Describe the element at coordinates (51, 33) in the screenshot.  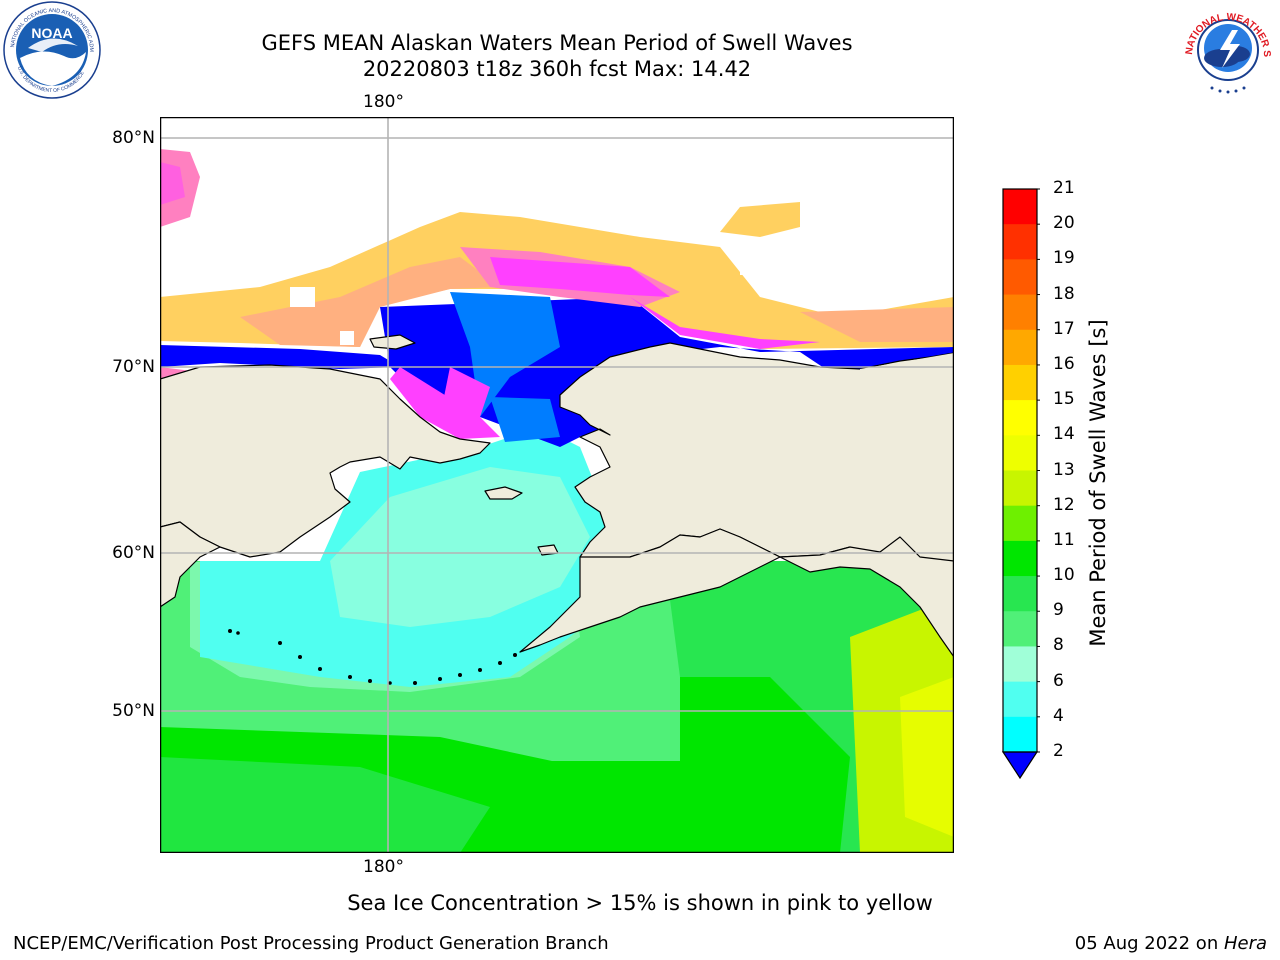
I see `noaa-logo-text: NOAA` at that location.